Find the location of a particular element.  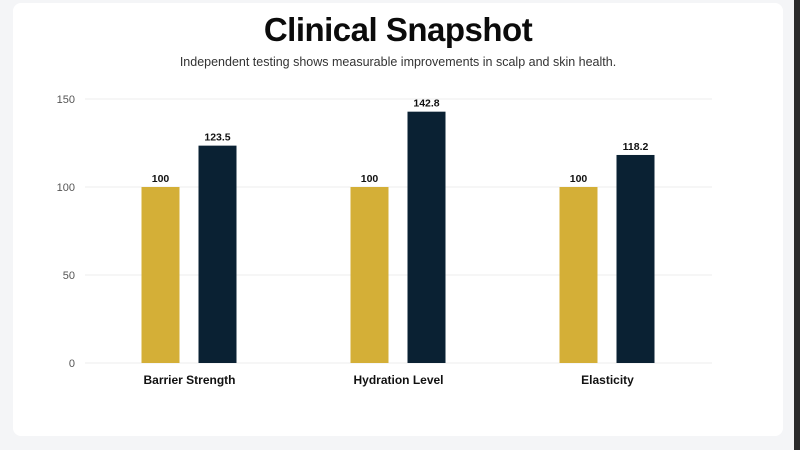

y-tick-label: 100 is located at coordinates (66, 188).